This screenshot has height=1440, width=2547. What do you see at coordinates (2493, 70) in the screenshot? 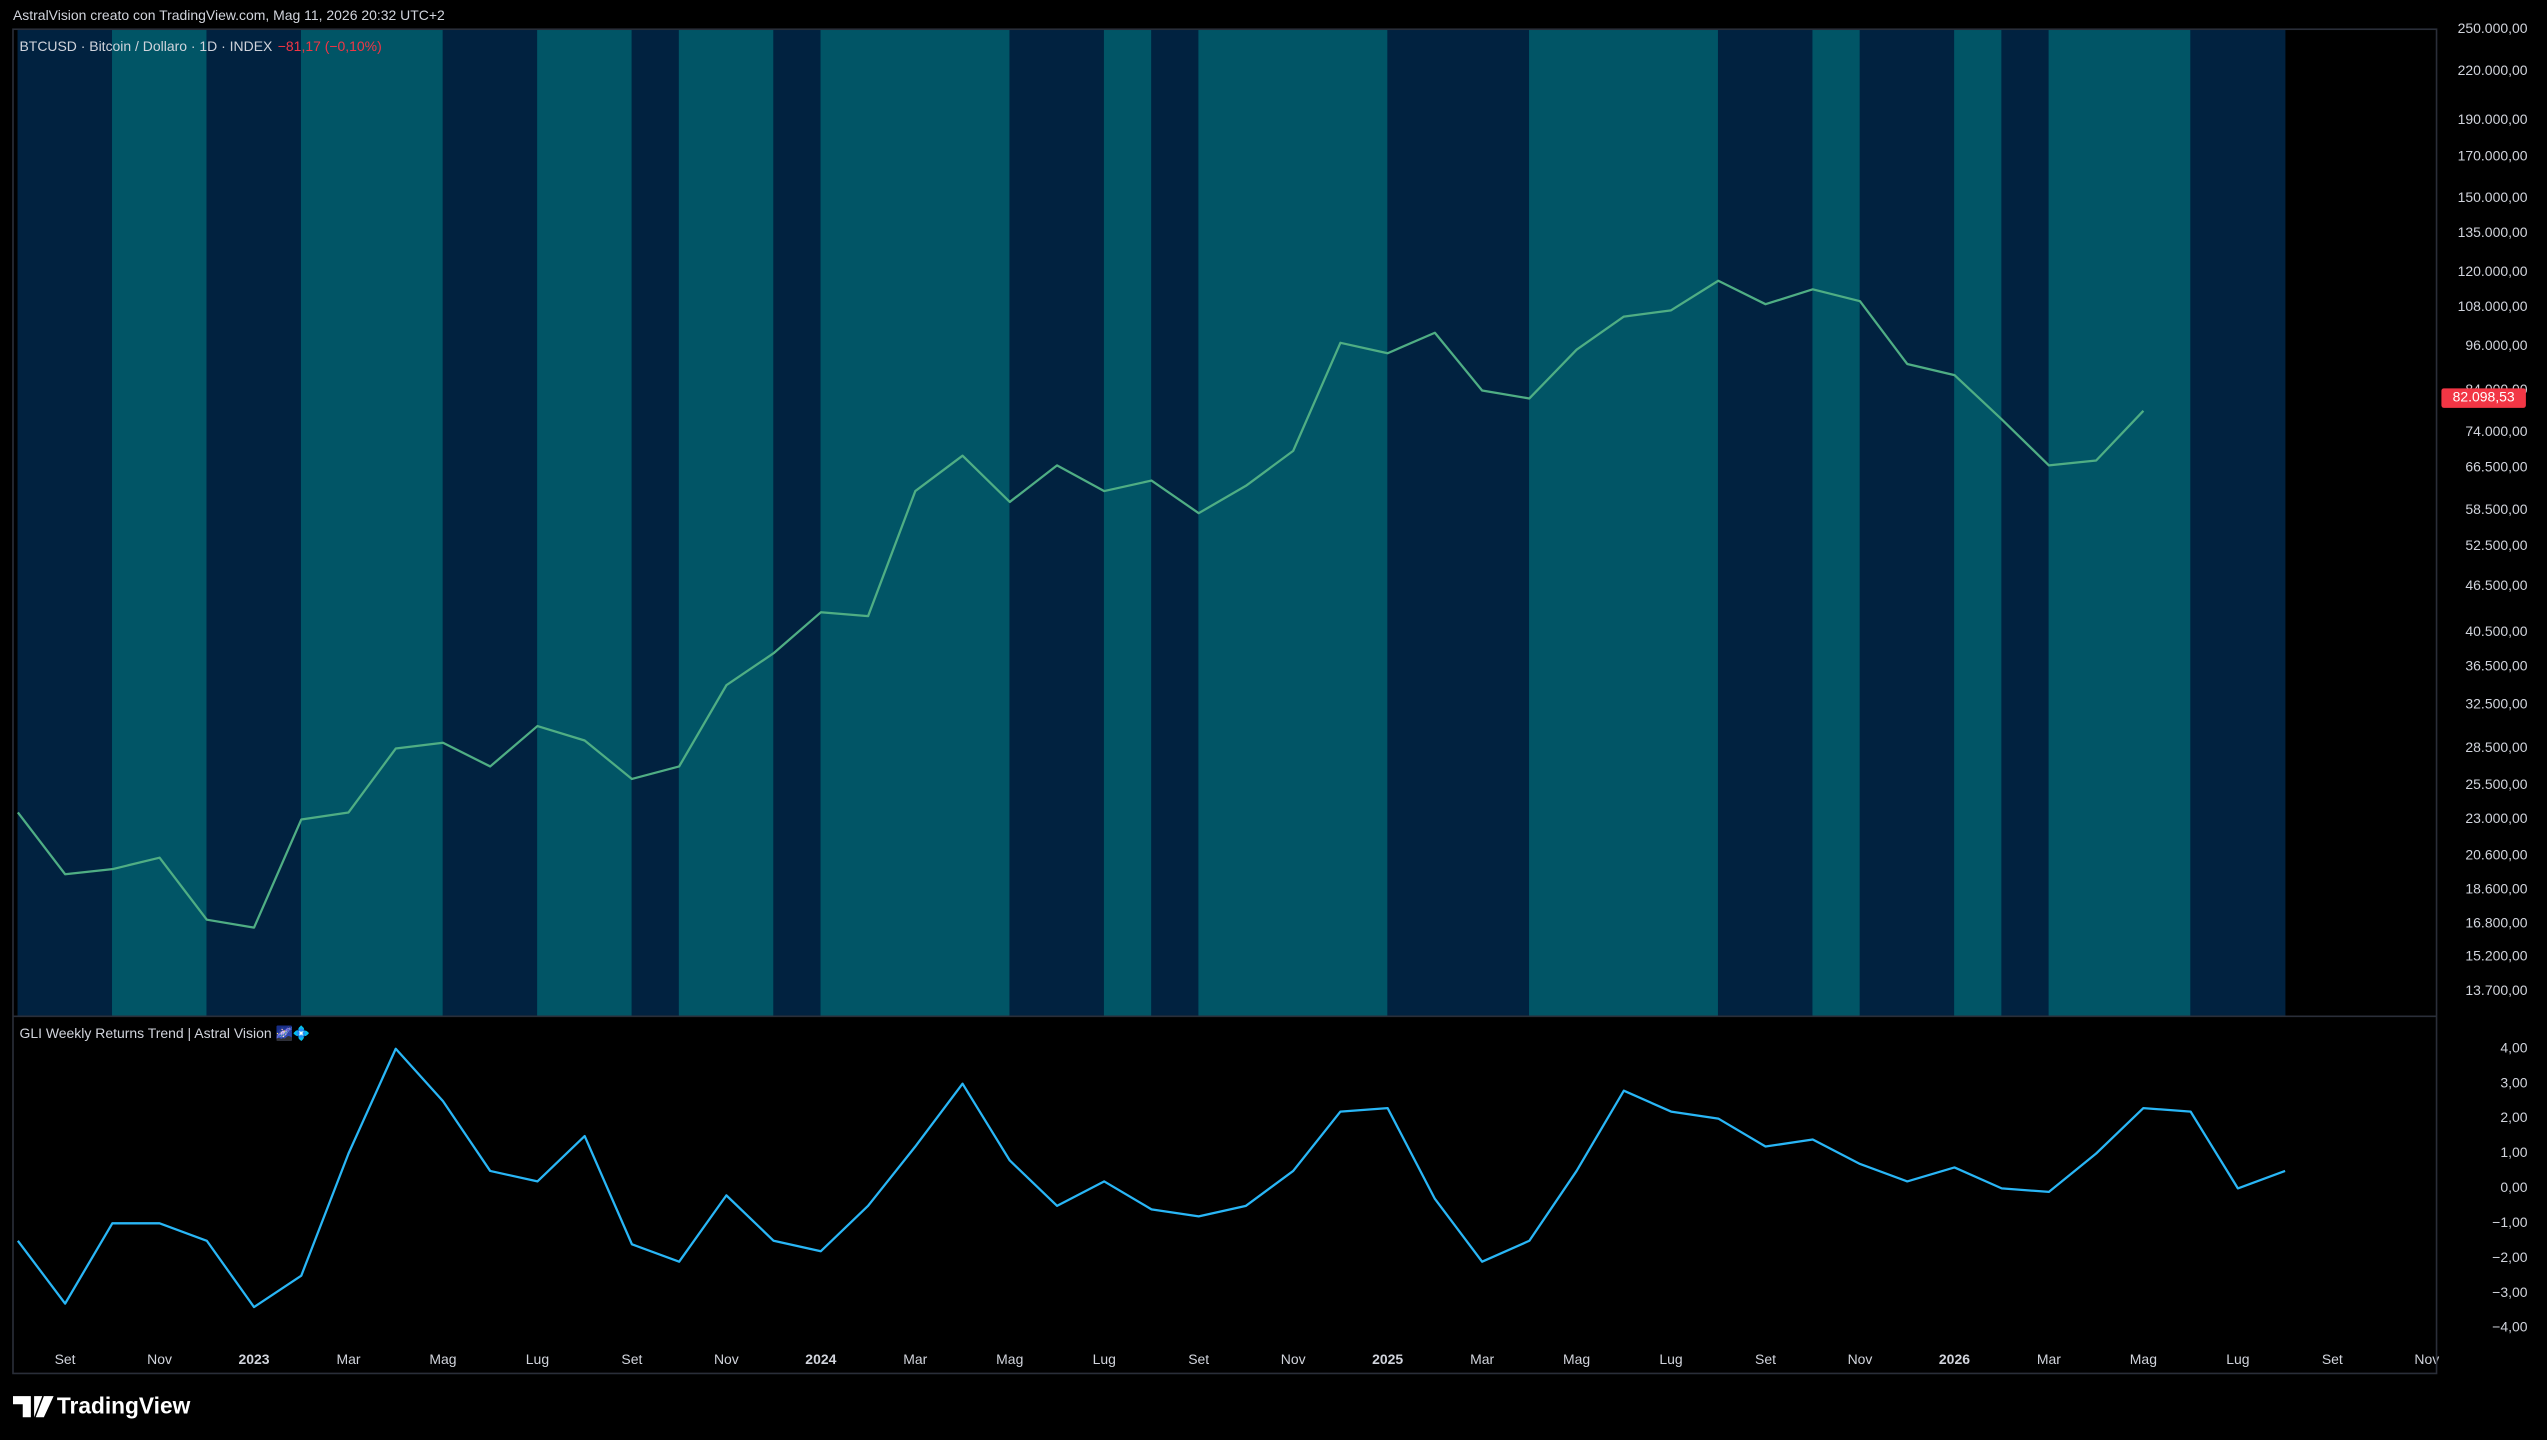
I see `y-tick-label: 220.000,00` at bounding box center [2493, 70].